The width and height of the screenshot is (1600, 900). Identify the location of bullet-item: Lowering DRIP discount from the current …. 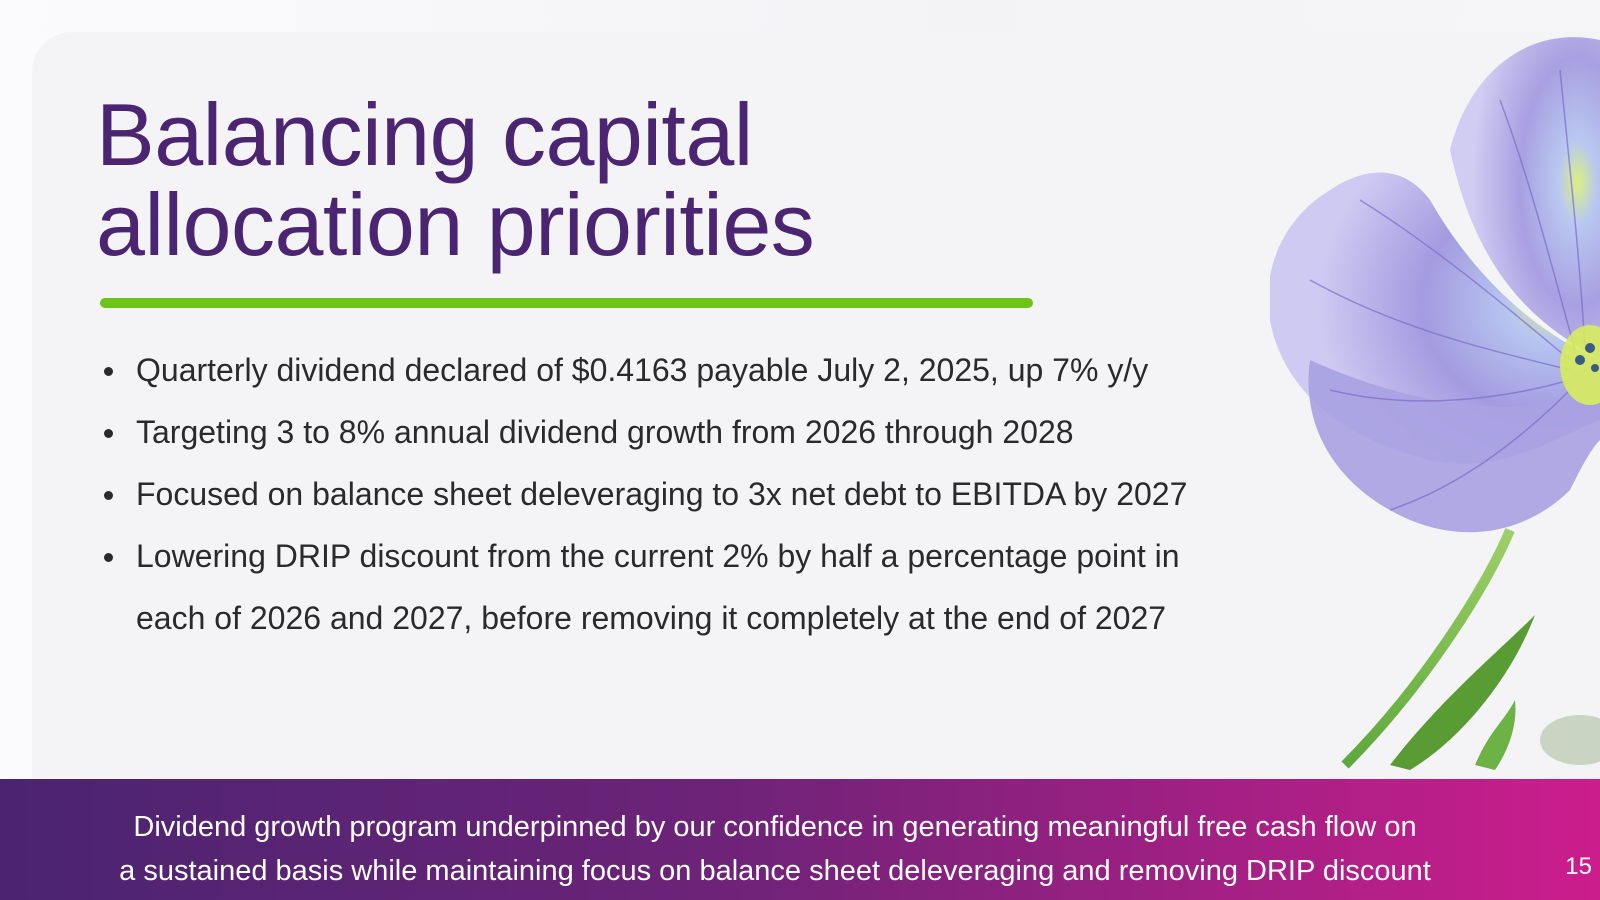
(694, 587).